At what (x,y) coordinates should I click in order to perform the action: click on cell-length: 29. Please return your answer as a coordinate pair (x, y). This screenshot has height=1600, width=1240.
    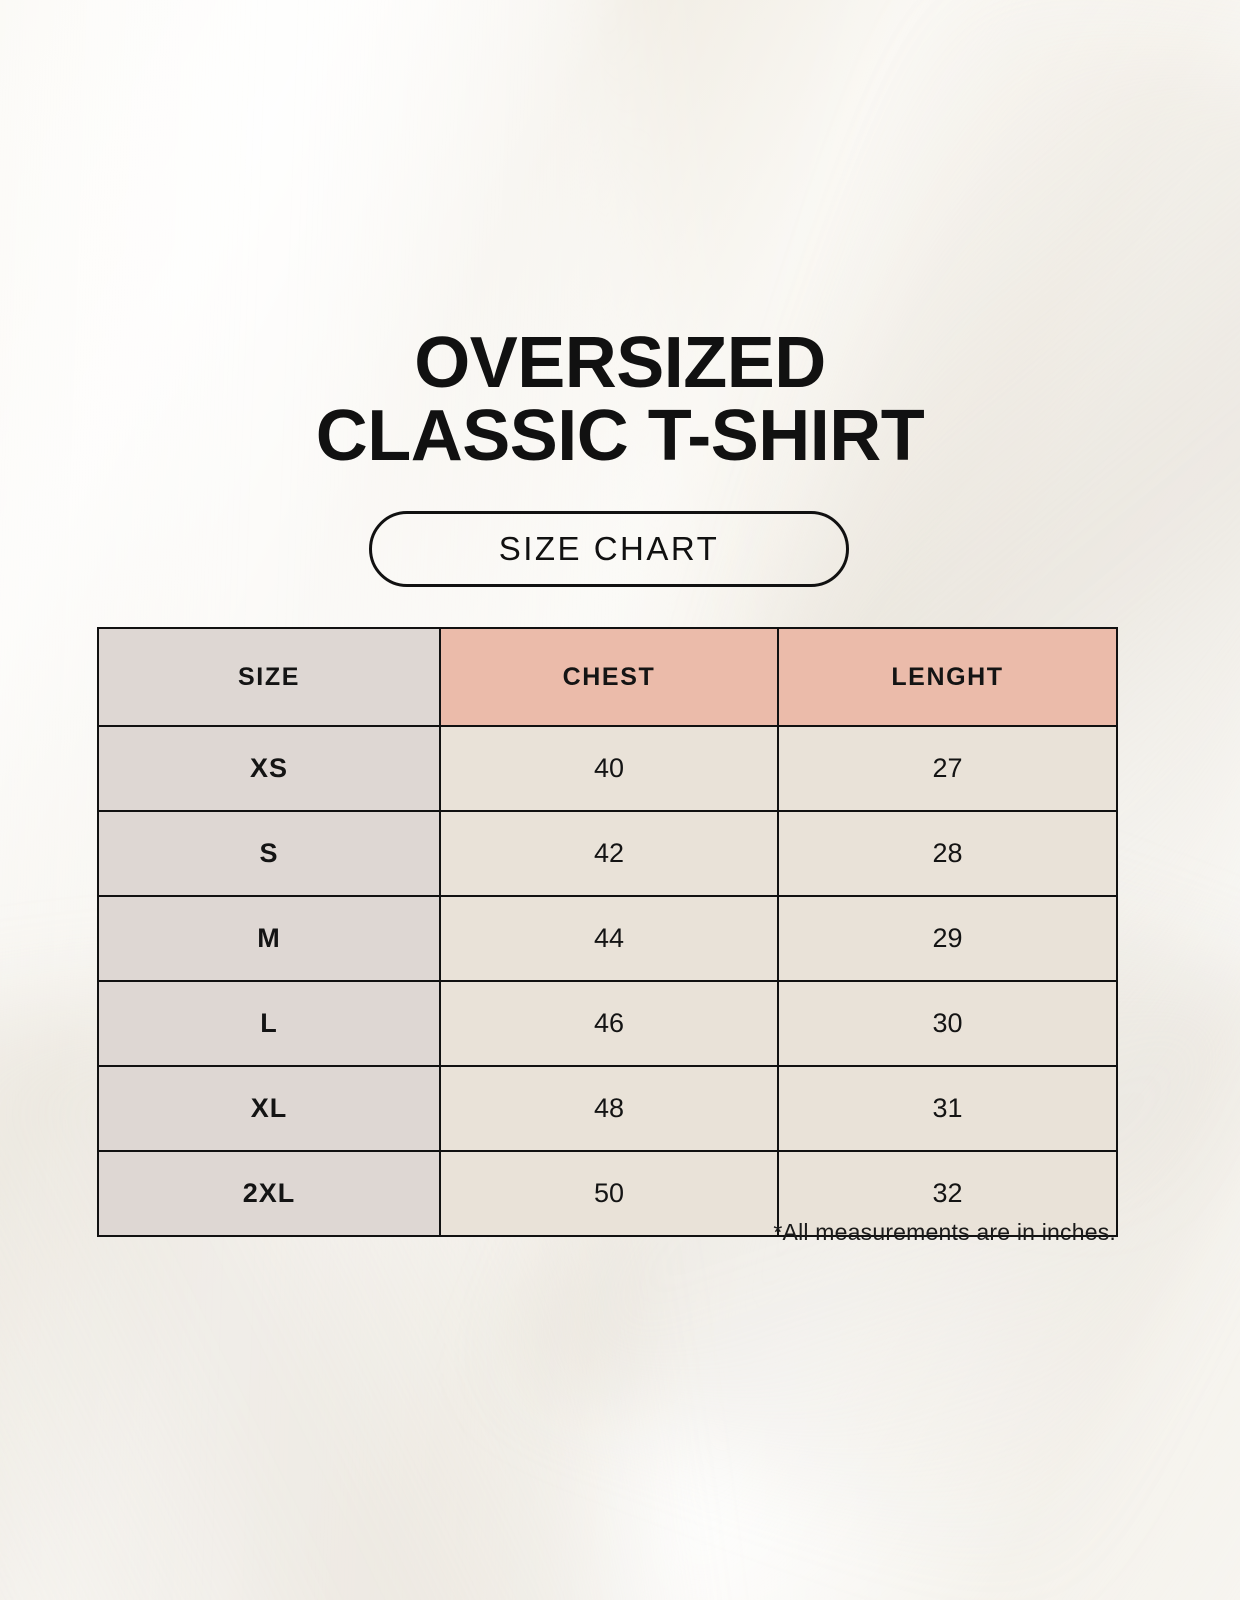
    Looking at the image, I should click on (947, 938).